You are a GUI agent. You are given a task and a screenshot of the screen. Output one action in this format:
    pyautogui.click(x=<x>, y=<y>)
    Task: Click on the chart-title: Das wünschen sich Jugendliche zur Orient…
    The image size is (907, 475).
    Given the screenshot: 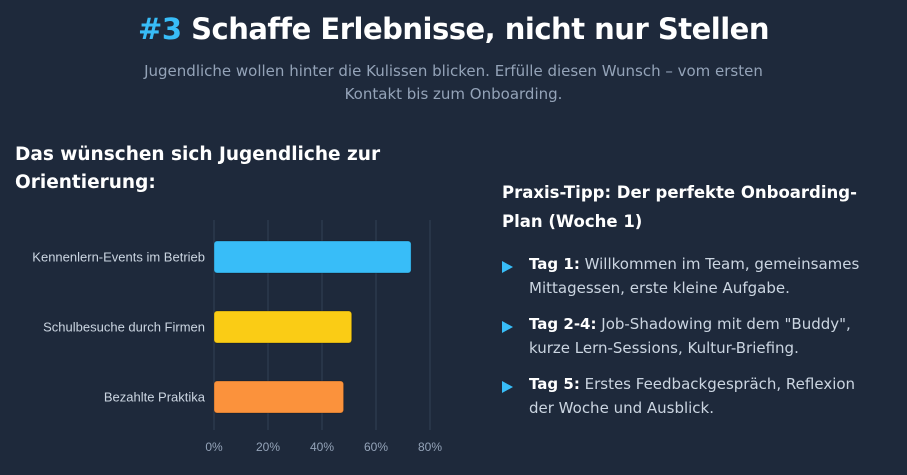 What is the action you would take?
    pyautogui.click(x=198, y=168)
    